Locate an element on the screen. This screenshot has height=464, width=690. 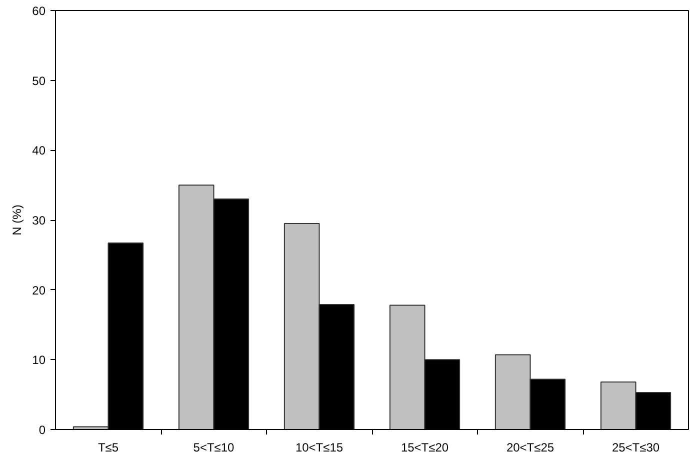
y-tick-label: 30 is located at coordinates (39, 221).